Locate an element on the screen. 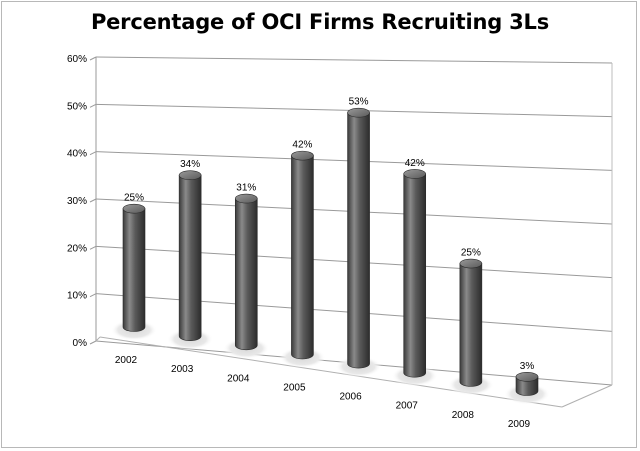  x-tick-label: 2003 is located at coordinates (182, 369).